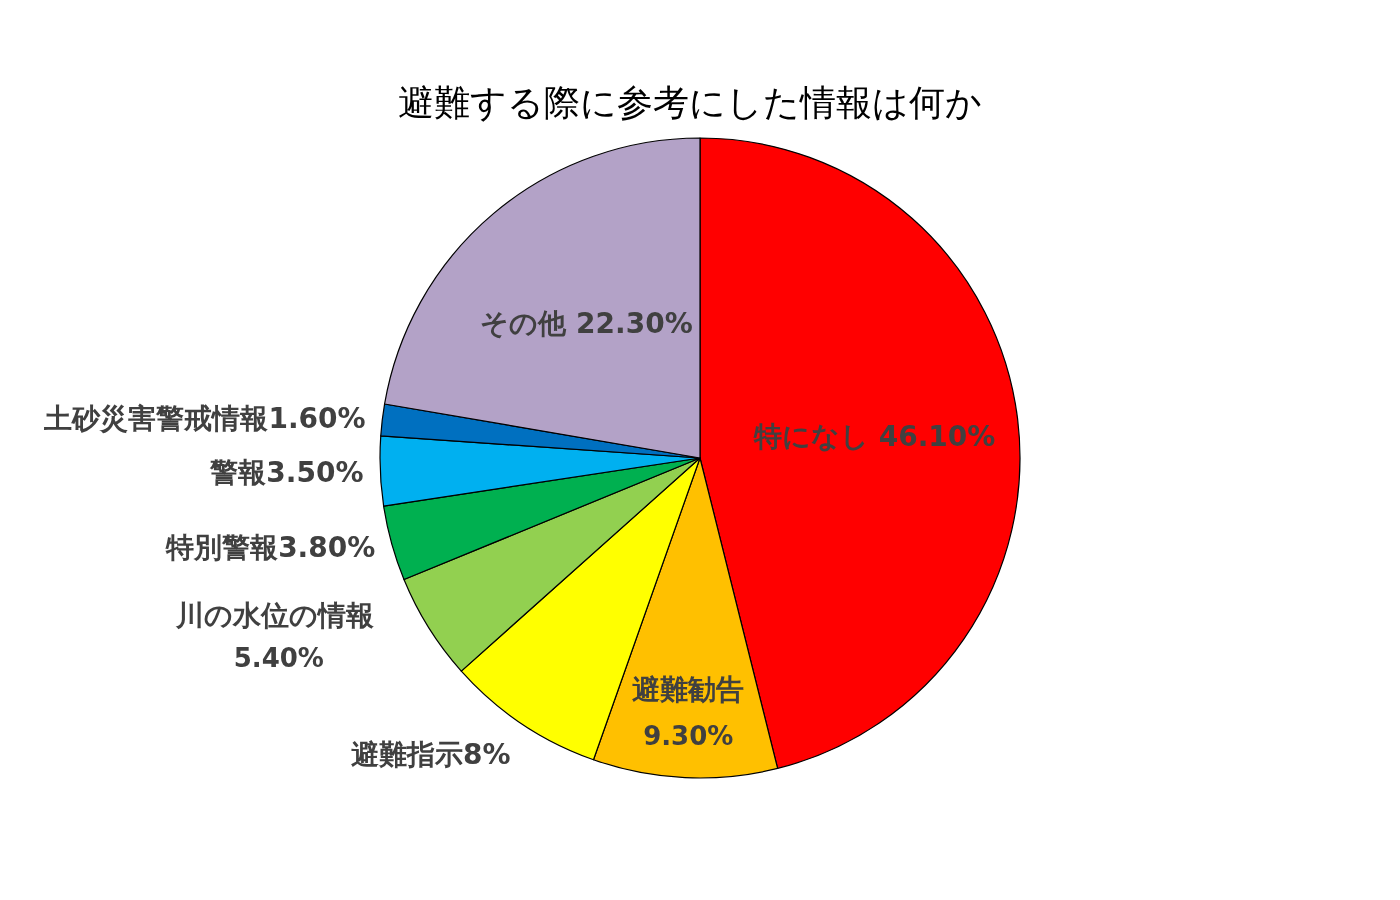 The width and height of the screenshot is (1400, 900). I want to click on slice-label: 土砂災害警戒情報1.60%, so click(204, 419).